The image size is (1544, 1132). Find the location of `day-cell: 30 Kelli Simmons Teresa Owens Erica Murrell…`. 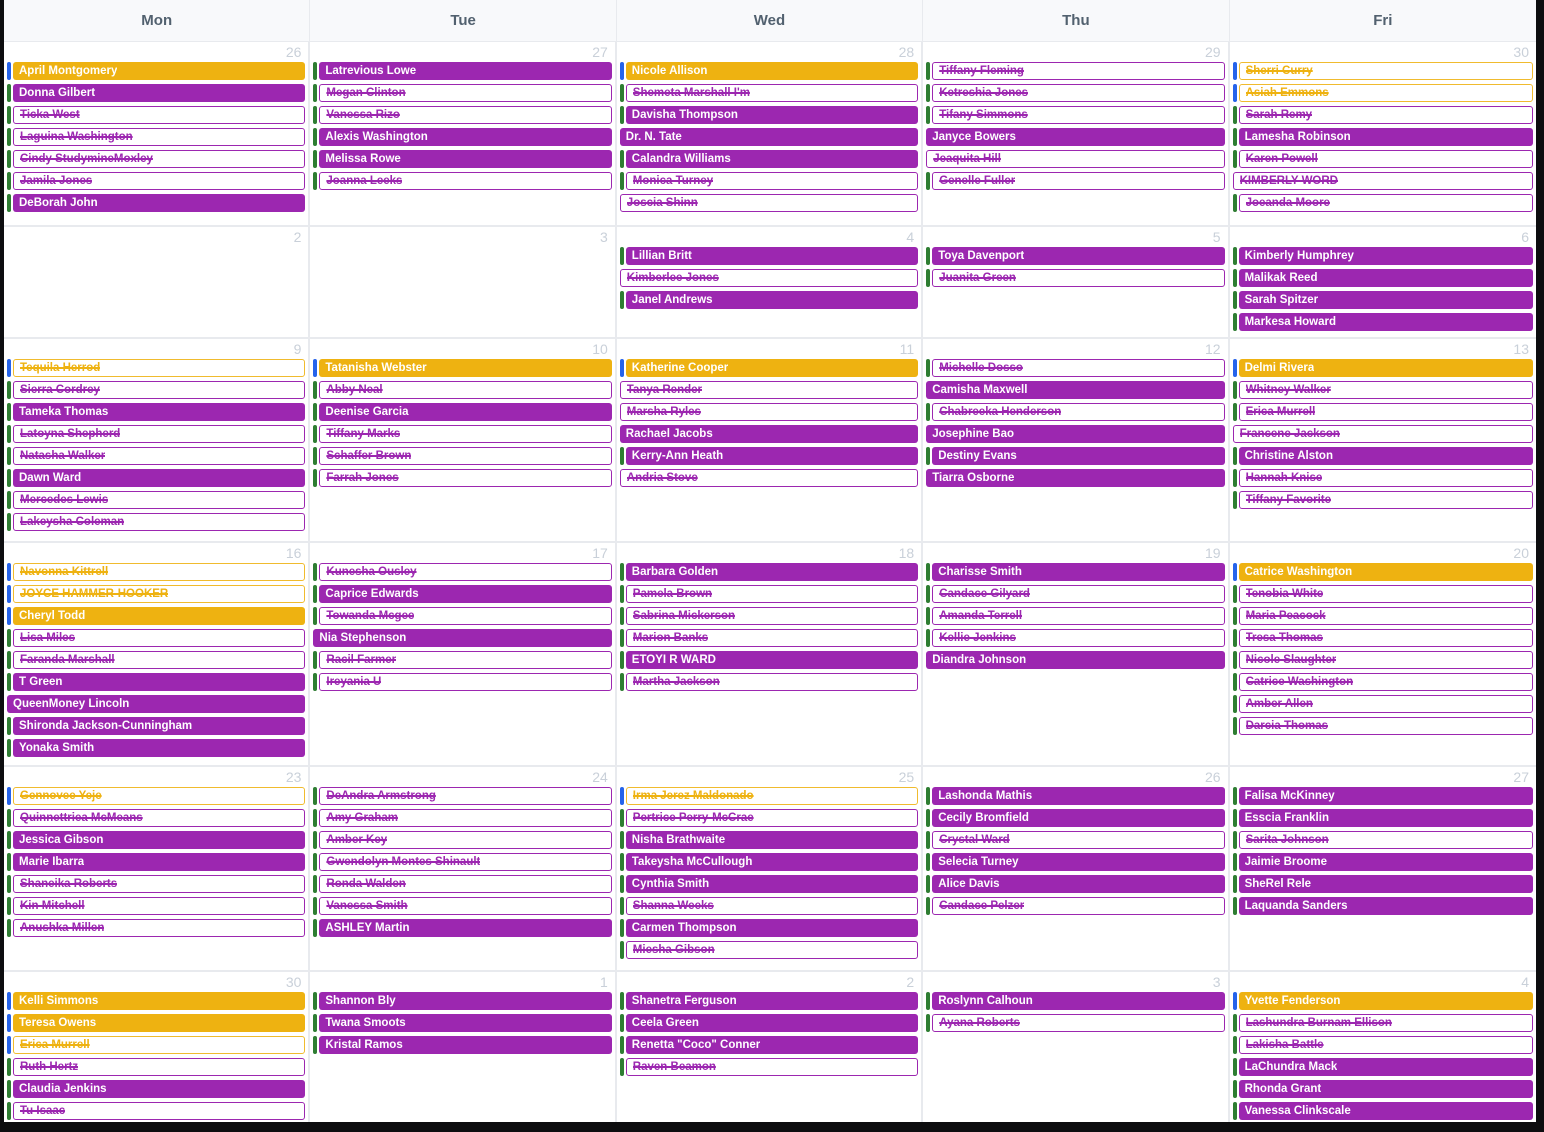

day-cell: 30 Kelli Simmons Teresa Owens Erica Murrell… is located at coordinates (157, 1047).